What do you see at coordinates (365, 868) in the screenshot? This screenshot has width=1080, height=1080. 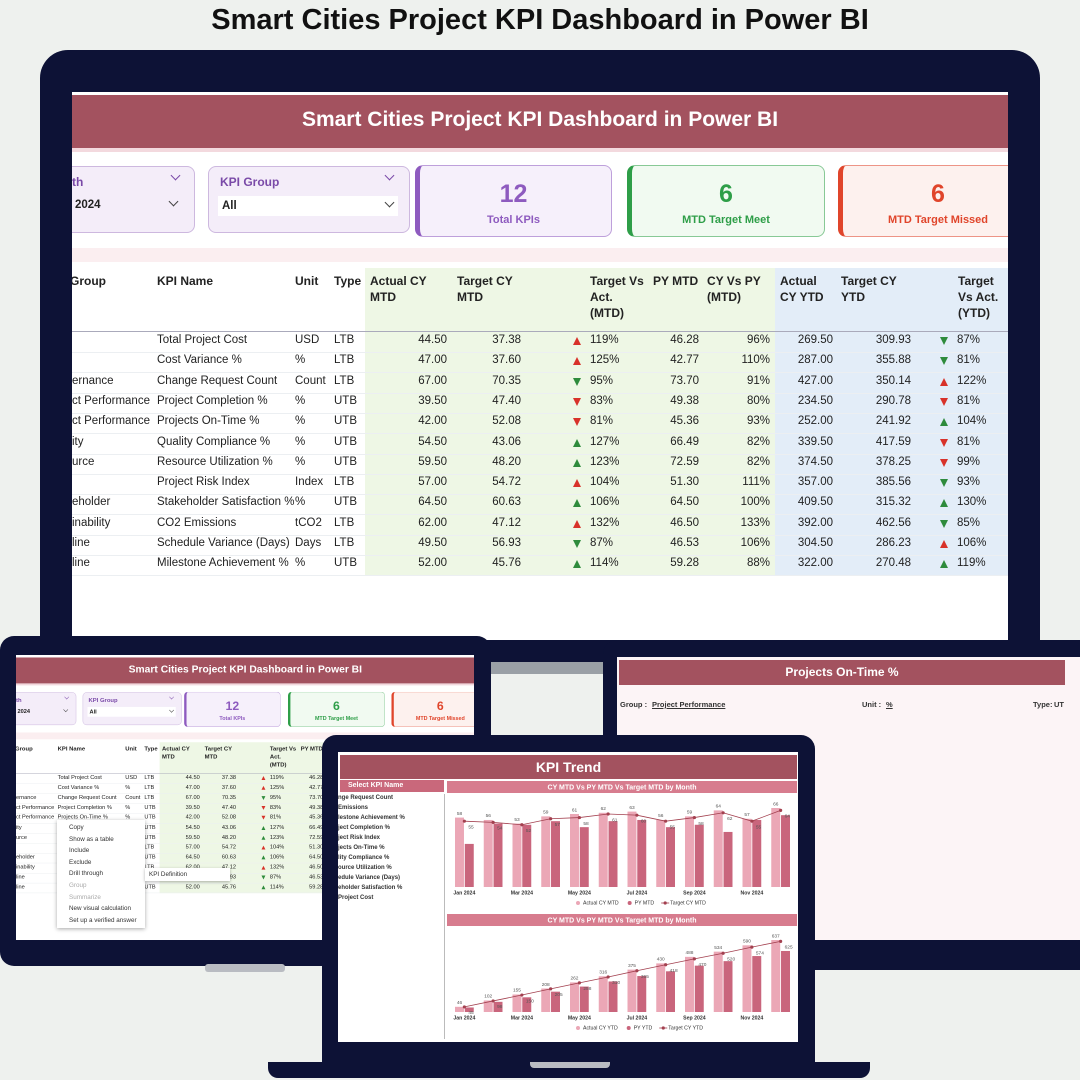 I see `slicer-item: ource Utilization %` at bounding box center [365, 868].